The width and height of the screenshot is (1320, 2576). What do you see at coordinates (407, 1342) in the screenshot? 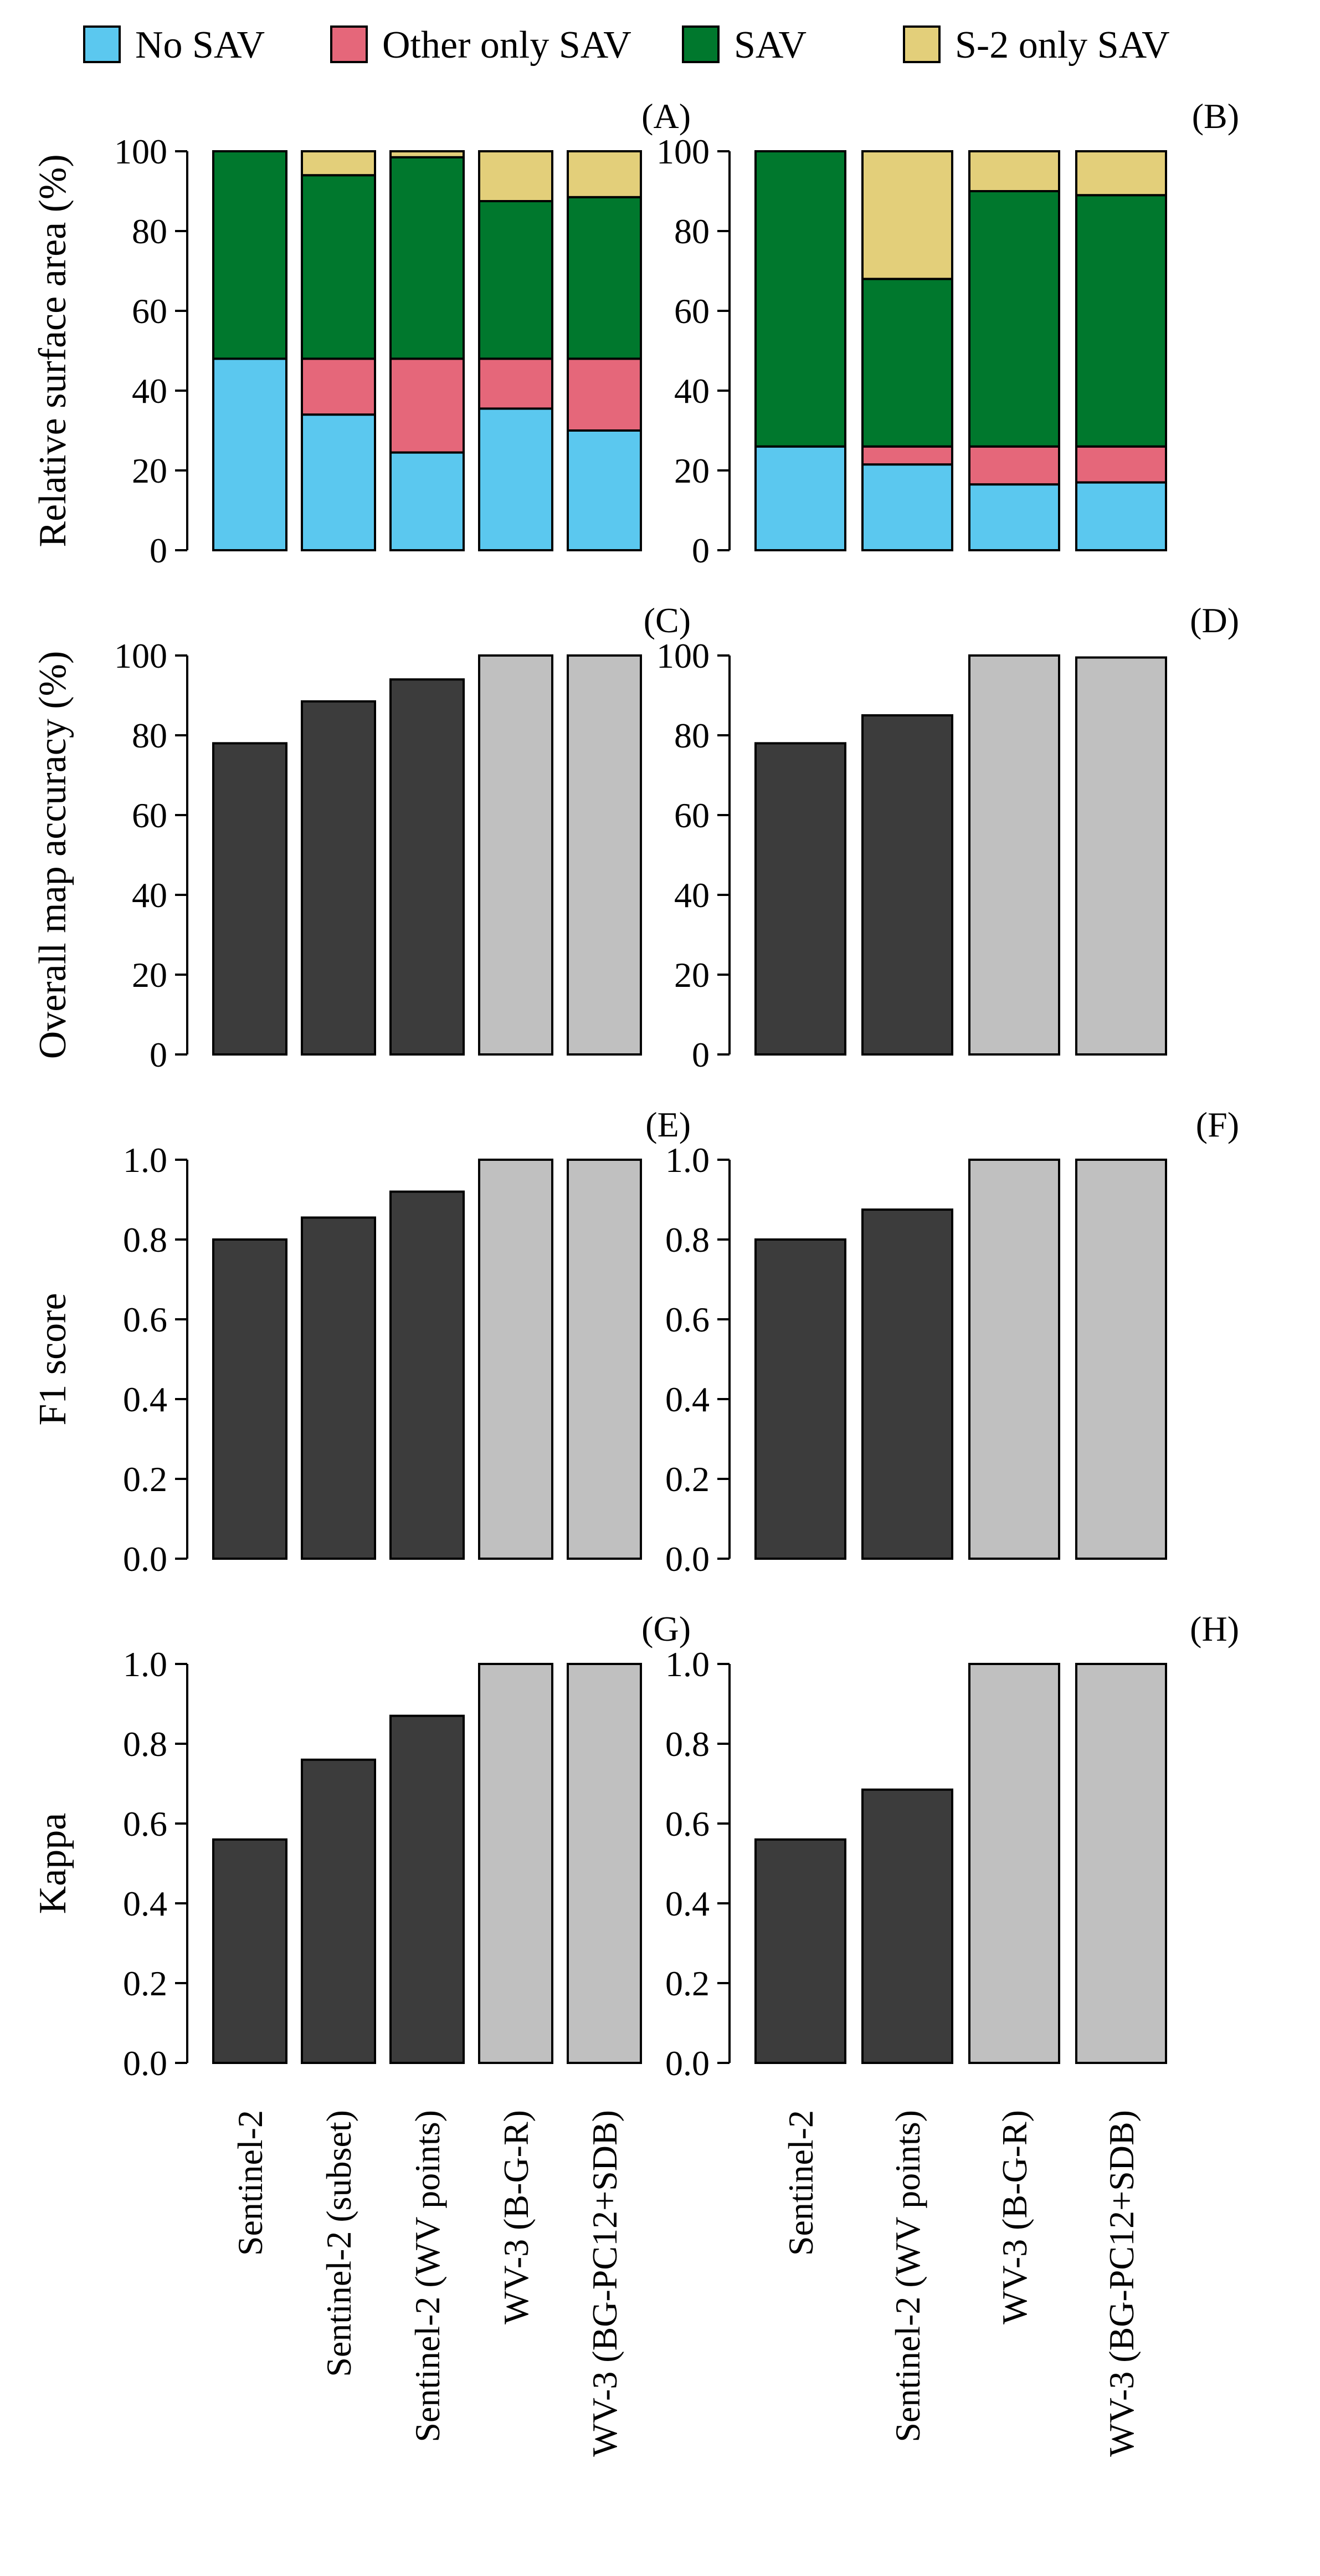
I see `panel-e: 0.0 0.2 0.4 0.6 0.8 1.0 (E)` at bounding box center [407, 1342].